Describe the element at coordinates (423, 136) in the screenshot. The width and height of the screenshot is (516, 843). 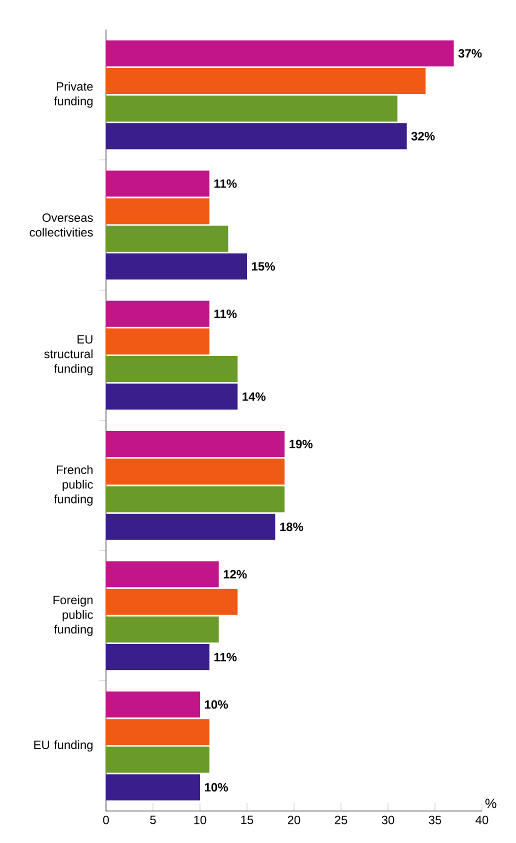
I see `data-label: 32%` at that location.